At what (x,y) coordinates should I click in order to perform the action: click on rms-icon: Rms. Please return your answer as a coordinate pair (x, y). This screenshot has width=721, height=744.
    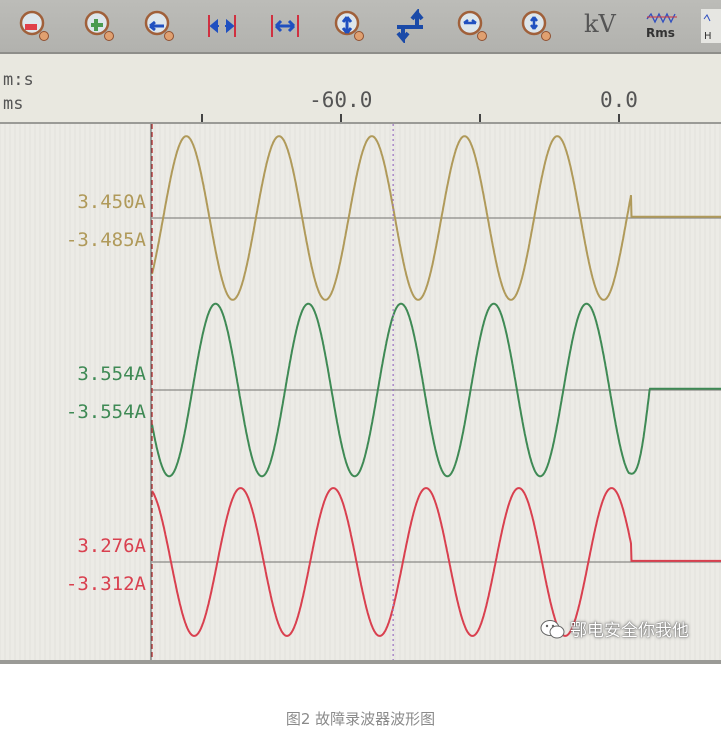
    Looking at the image, I should click on (662, 26).